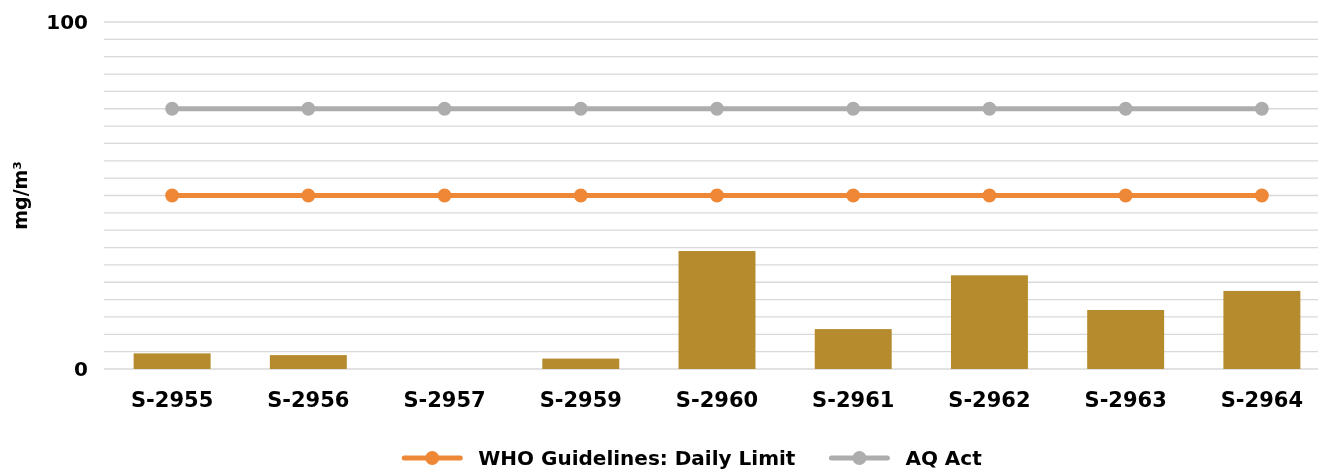 The height and width of the screenshot is (470, 1318). I want to click on x-tick-label: S-2959, so click(580, 400).